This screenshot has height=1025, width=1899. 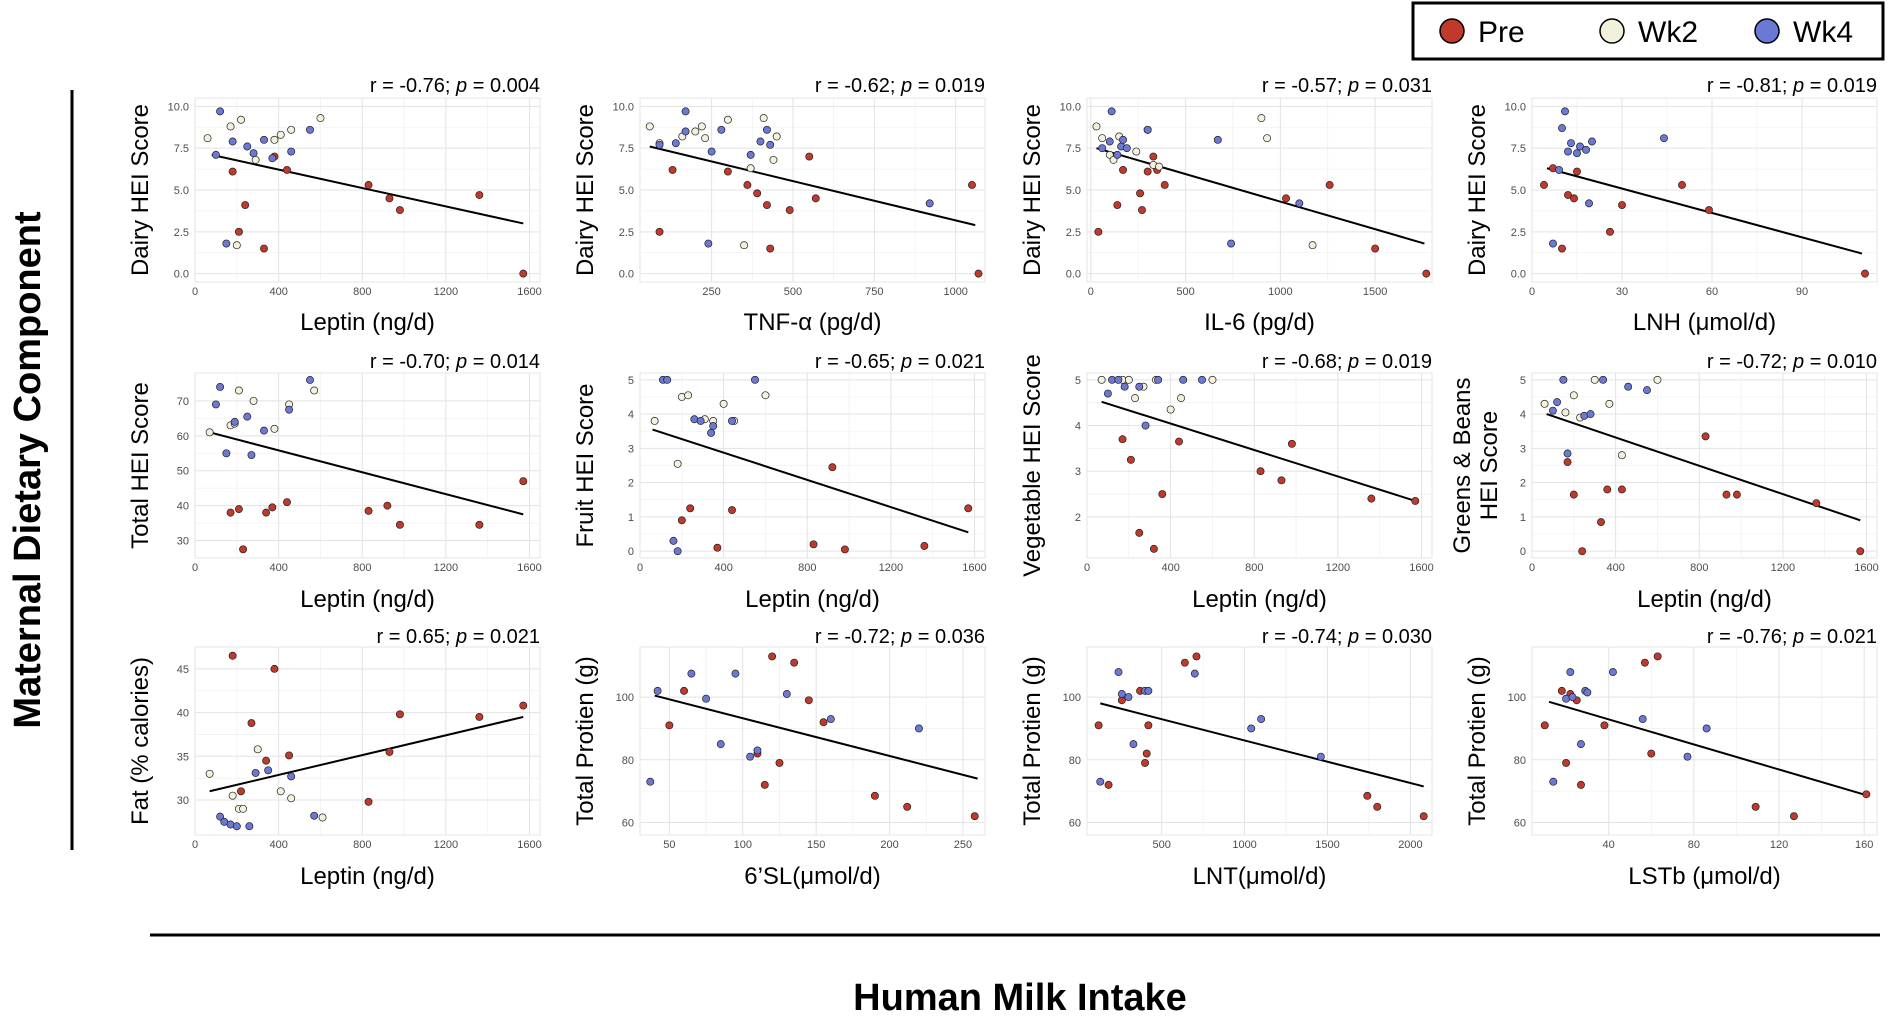 What do you see at coordinates (1802, 292) in the screenshot?
I see `x-tick-label: 90` at bounding box center [1802, 292].